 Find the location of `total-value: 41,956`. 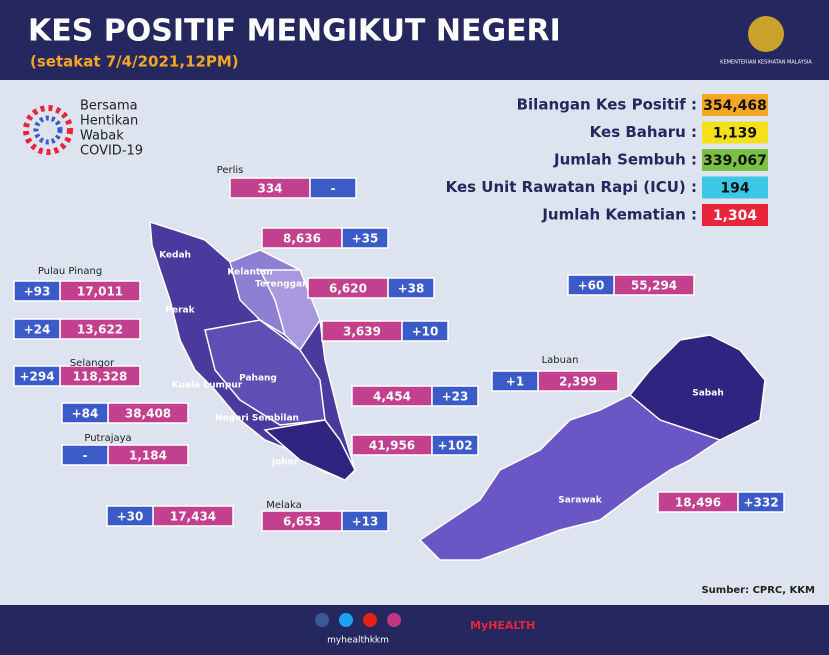

total-value: 41,956 is located at coordinates (392, 446).